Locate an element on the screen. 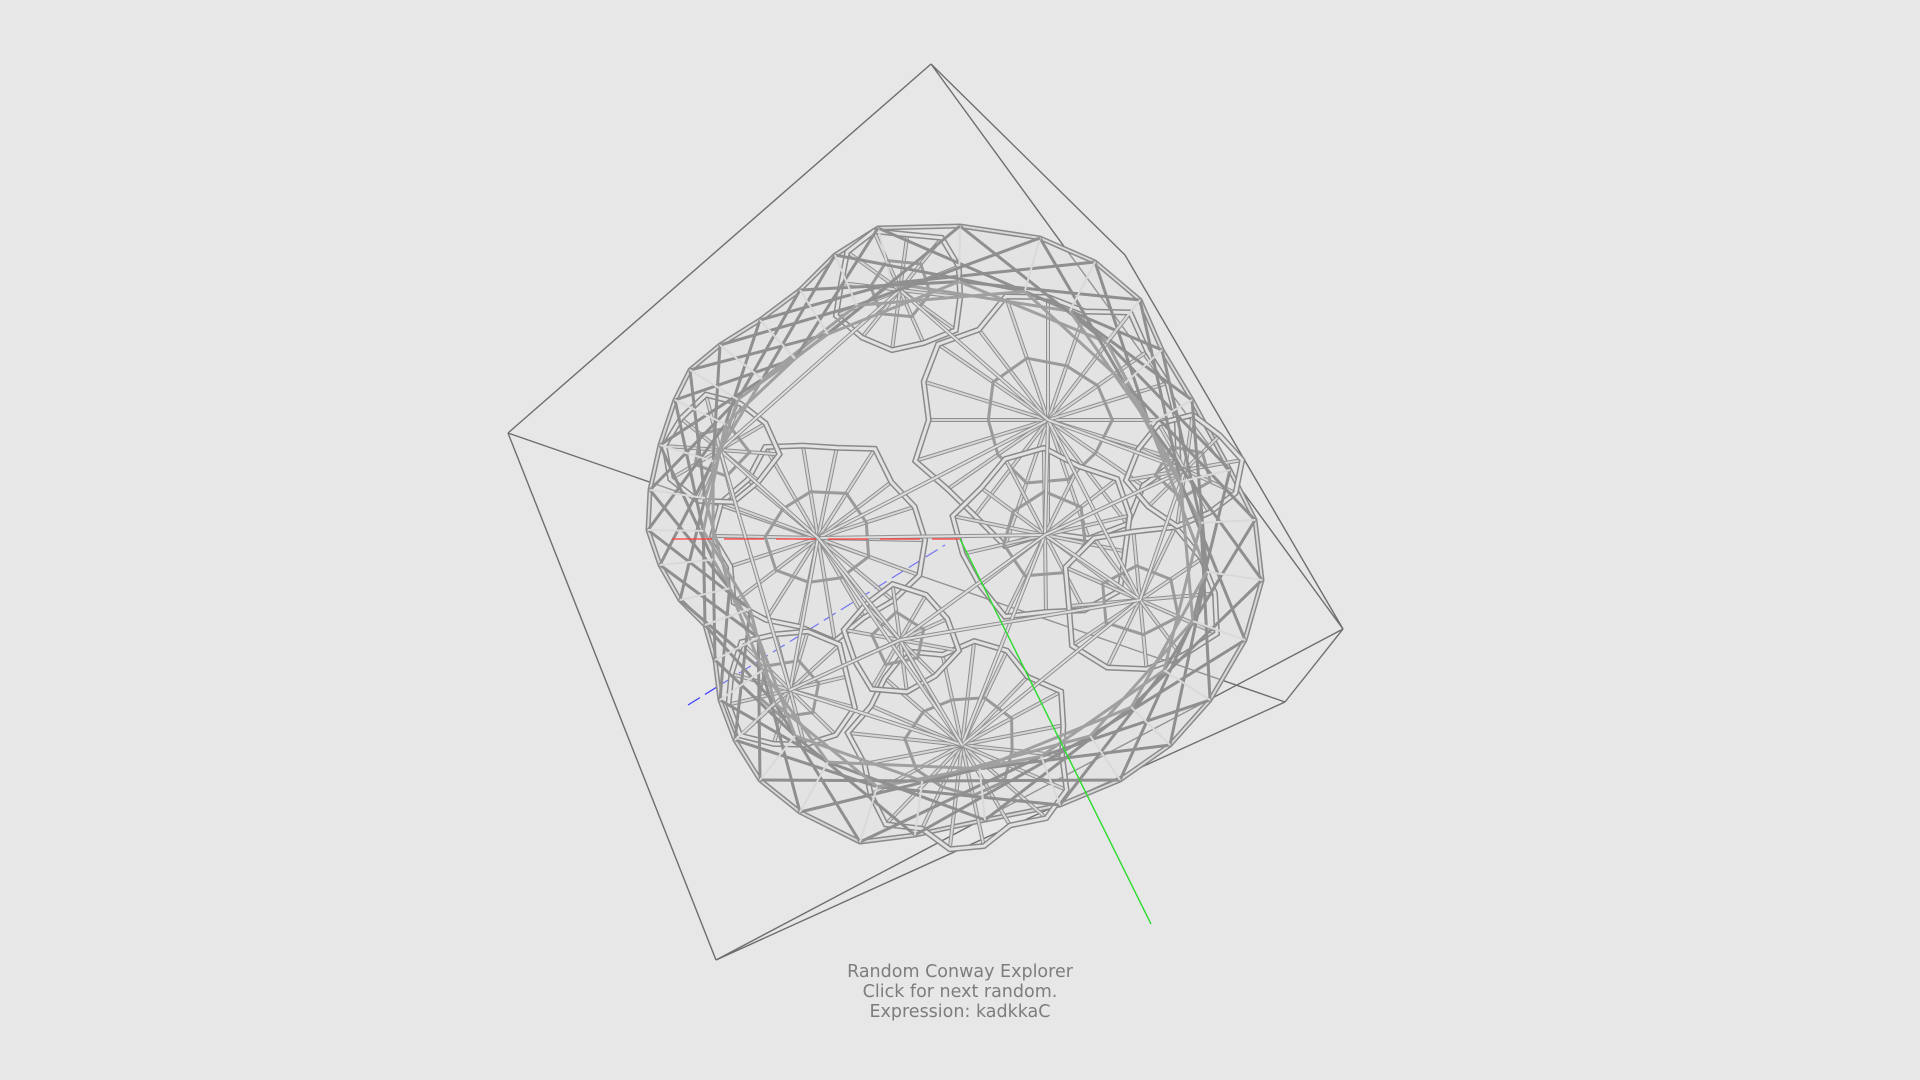 The width and height of the screenshot is (1920, 1080). y-axis is located at coordinates (1055, 731).